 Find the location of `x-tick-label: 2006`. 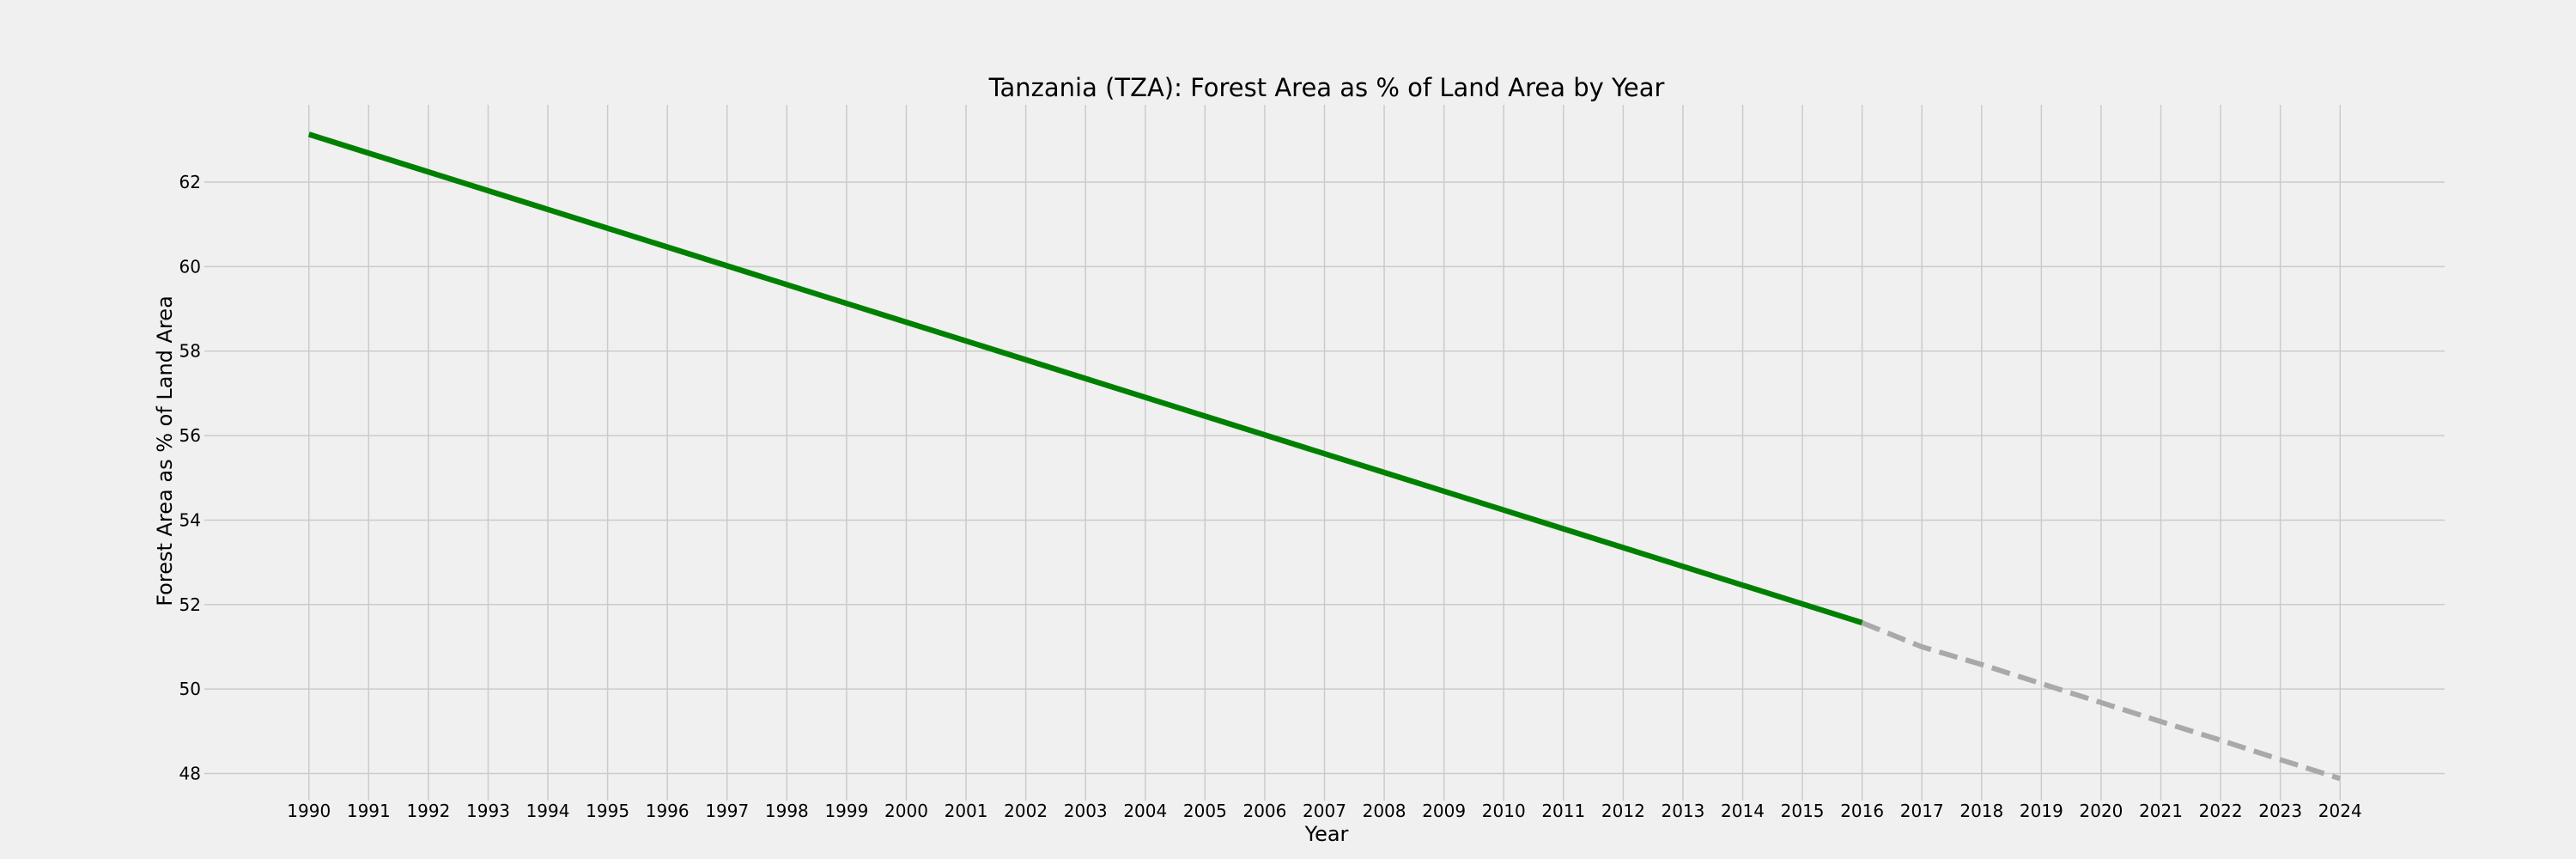

x-tick-label: 2006 is located at coordinates (1264, 811).